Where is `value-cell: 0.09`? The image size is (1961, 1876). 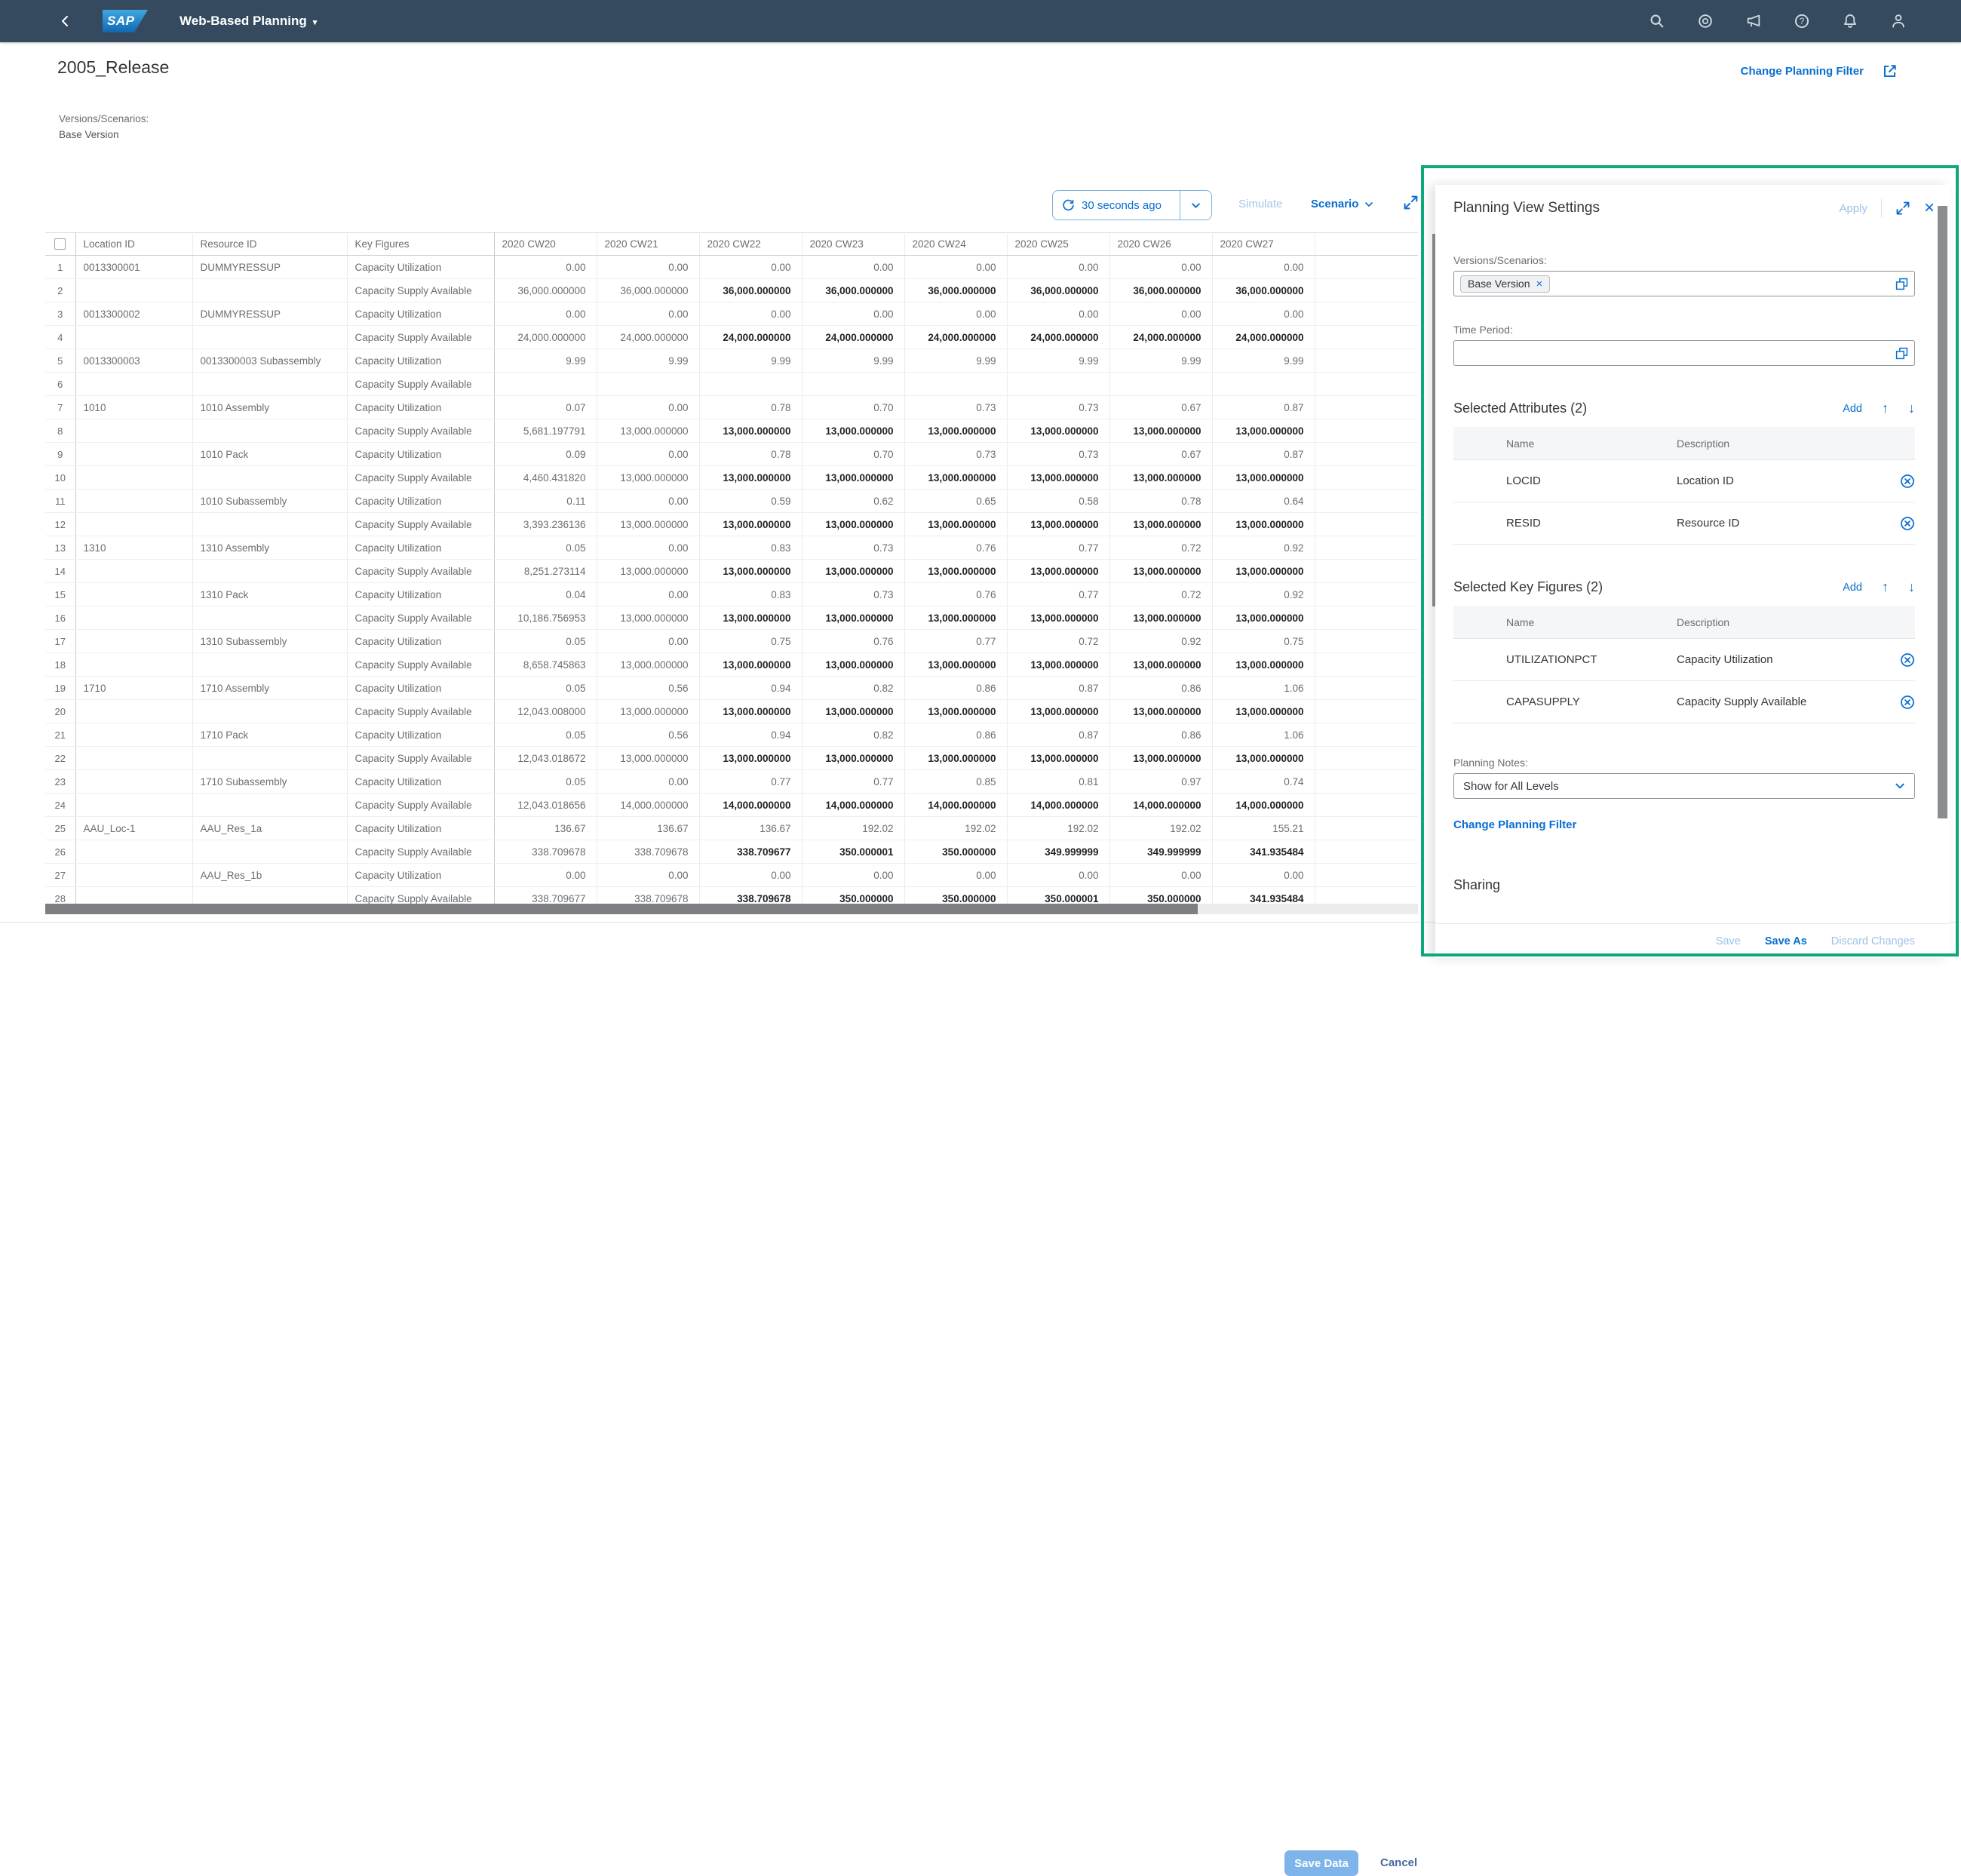 value-cell: 0.09 is located at coordinates (545, 454).